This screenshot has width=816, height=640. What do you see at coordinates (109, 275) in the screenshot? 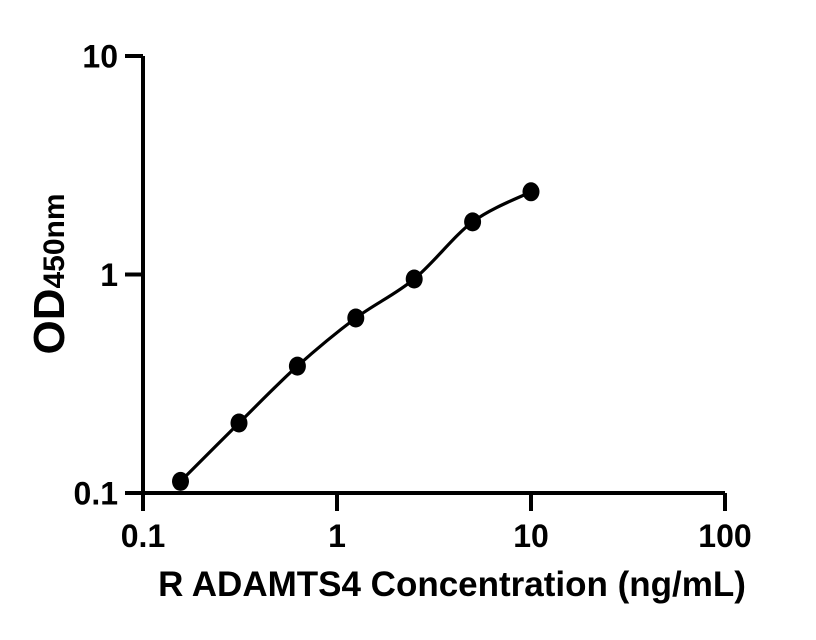
I see `y-tick-label: 1` at bounding box center [109, 275].